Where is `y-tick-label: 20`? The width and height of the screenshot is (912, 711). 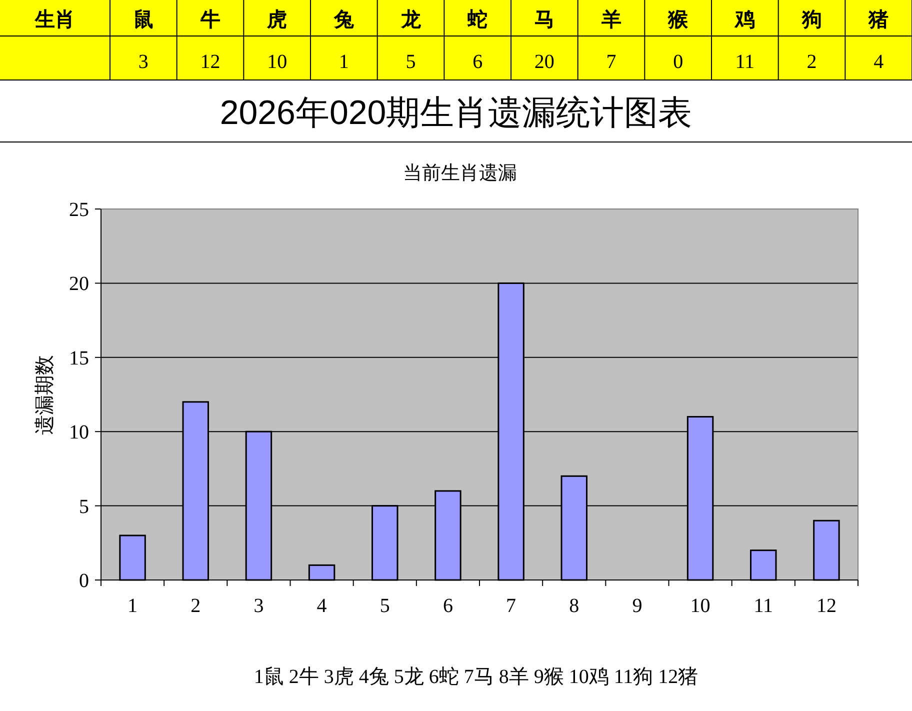 y-tick-label: 20 is located at coordinates (79, 284).